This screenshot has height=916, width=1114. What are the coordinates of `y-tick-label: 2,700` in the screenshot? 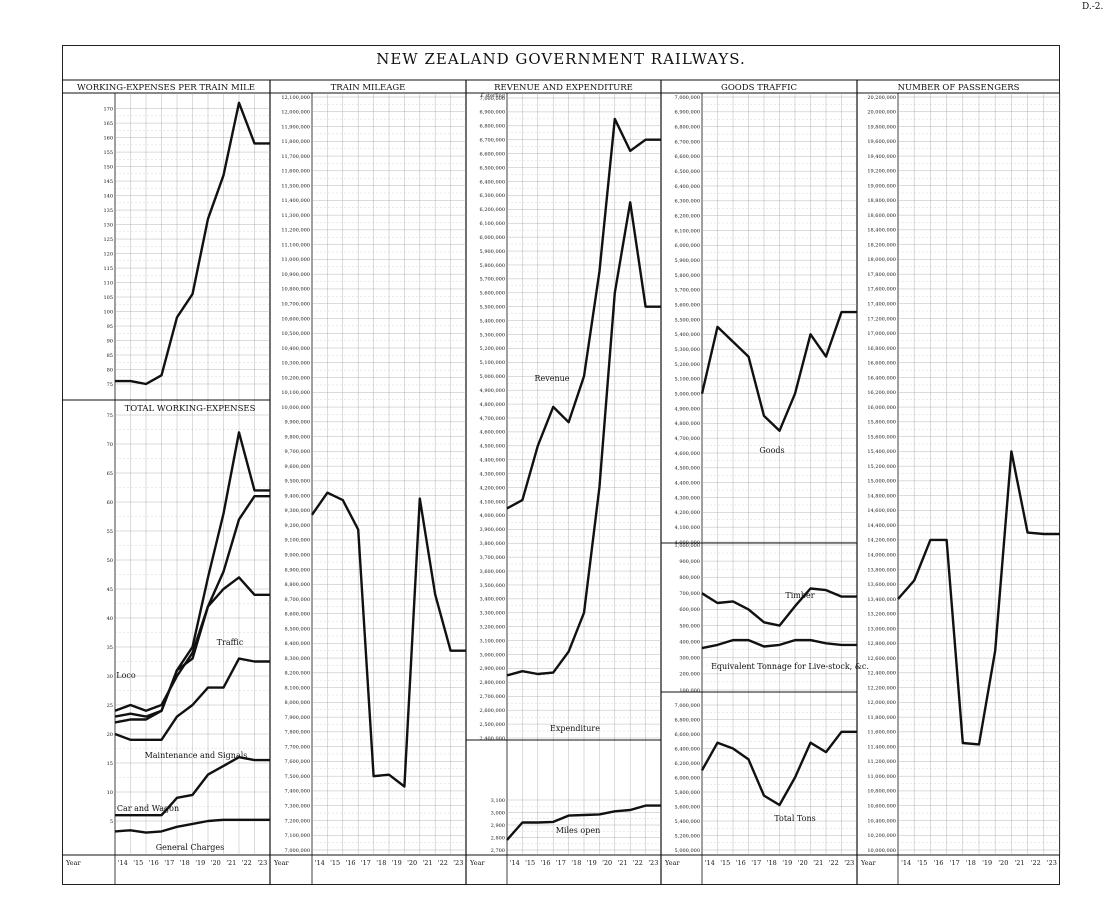 It's located at (498, 851).